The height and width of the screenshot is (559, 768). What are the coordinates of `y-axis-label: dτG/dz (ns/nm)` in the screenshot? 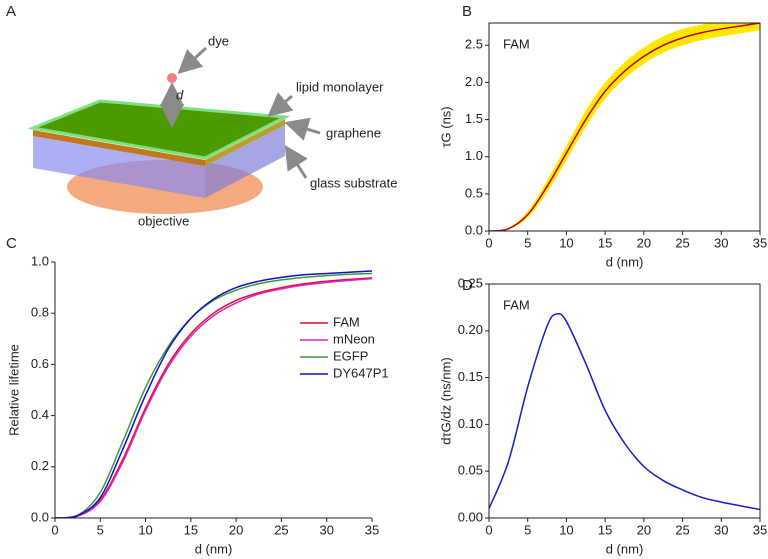 It's located at (445, 401).